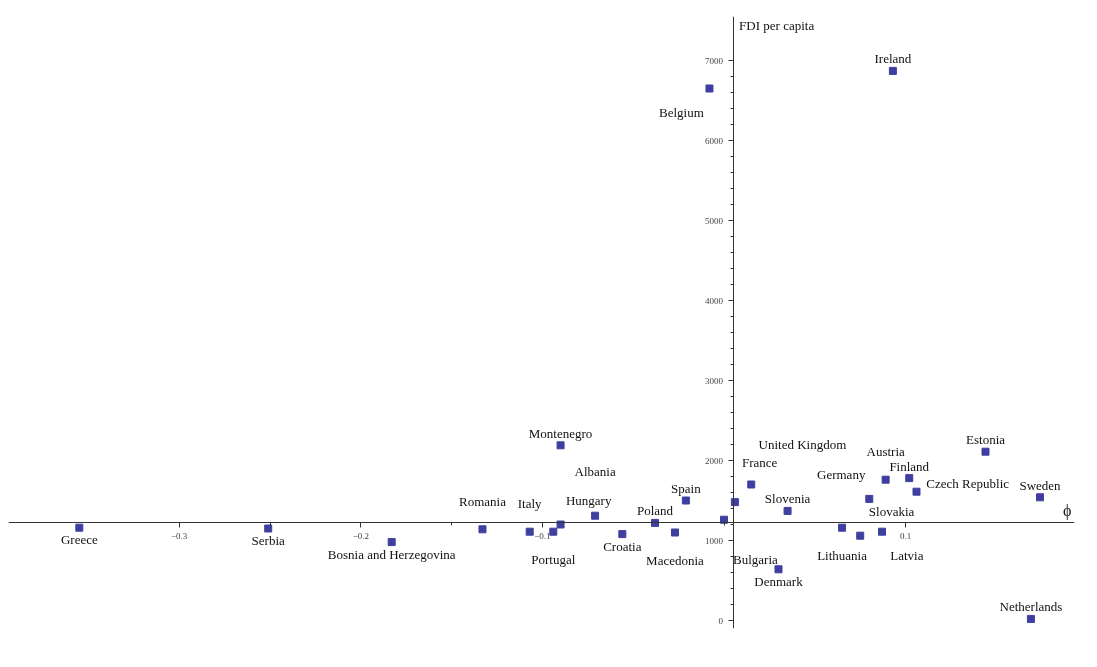 The image size is (1097, 667). What do you see at coordinates (907, 556) in the screenshot?
I see `annotation: Latvia` at bounding box center [907, 556].